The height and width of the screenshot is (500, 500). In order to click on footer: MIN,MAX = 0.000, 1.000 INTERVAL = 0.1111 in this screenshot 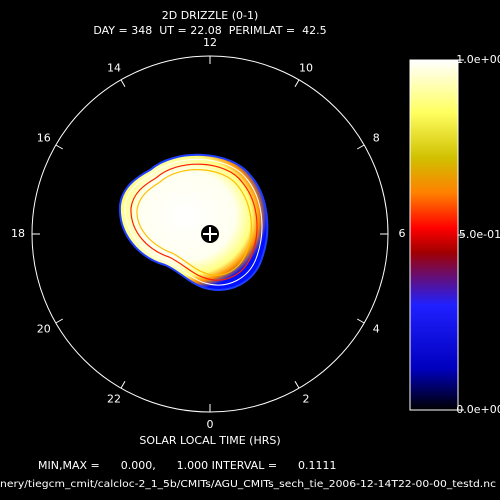, I will do `click(187, 465)`.